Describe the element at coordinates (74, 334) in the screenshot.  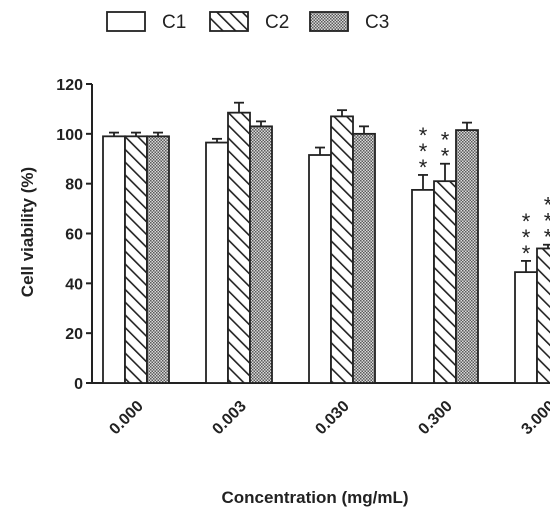
I see `y-tick-label: 20` at that location.